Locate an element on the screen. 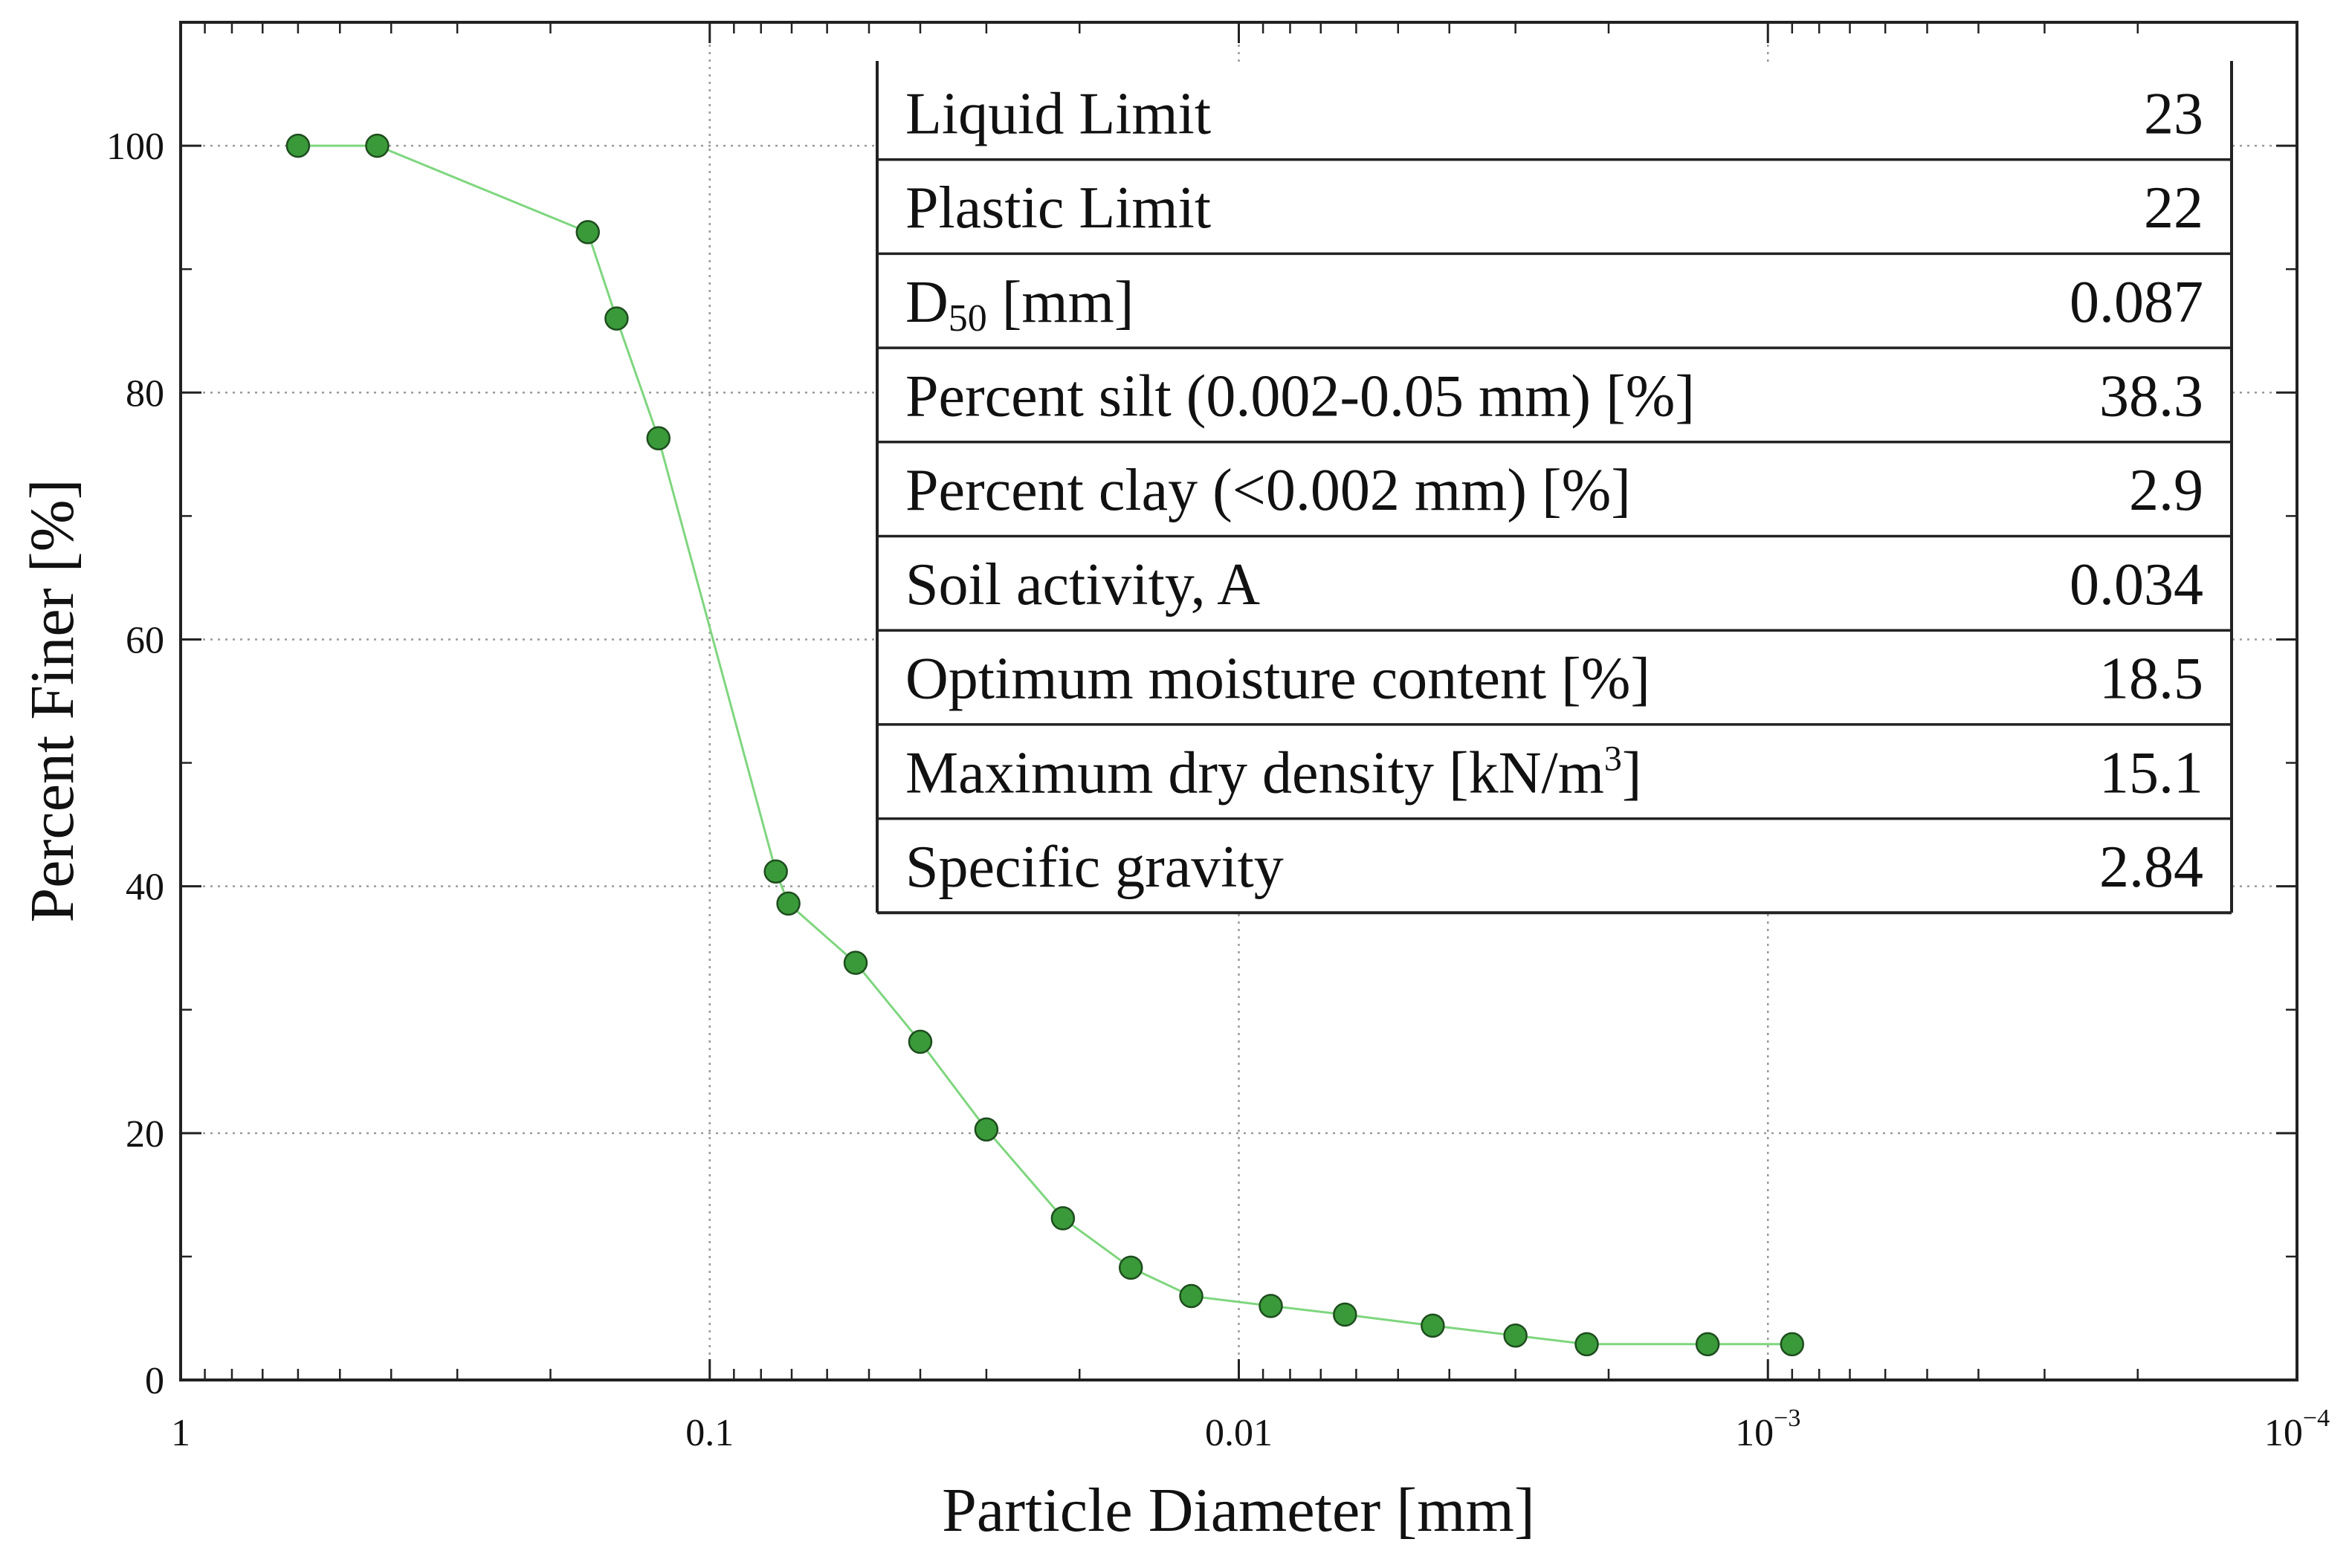 Image resolution: width=2352 pixels, height=1568 pixels. x-tick-exponent: −4 is located at coordinates (2316, 1418).